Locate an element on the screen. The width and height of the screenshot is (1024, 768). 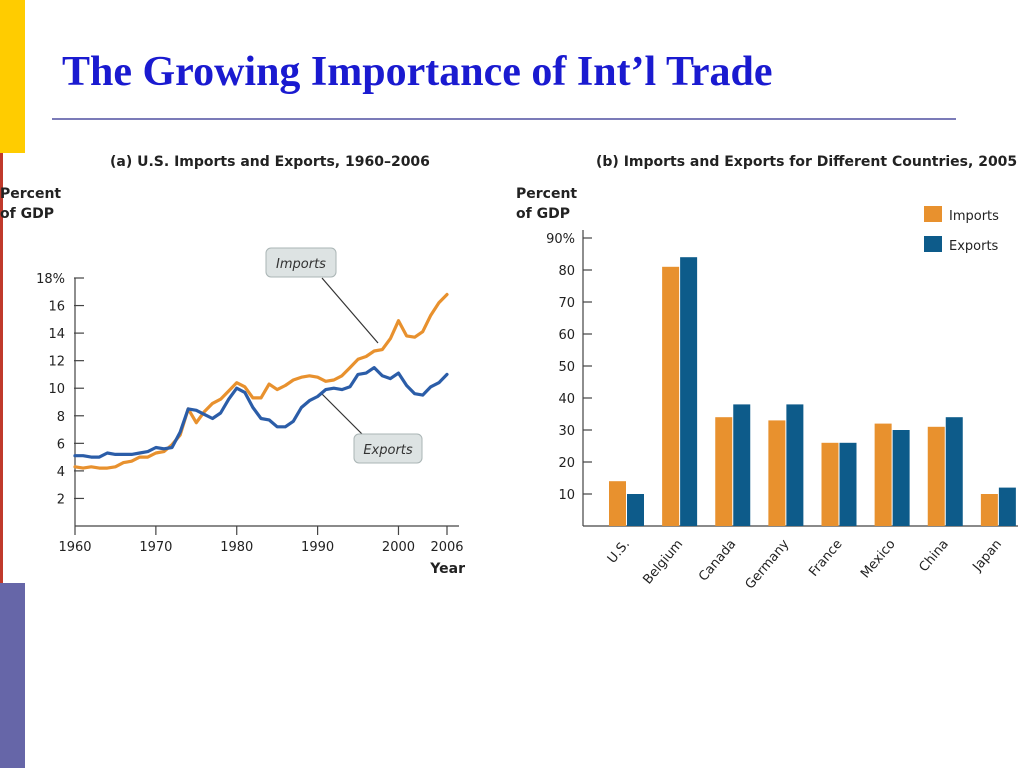
imports-bar-france is located at coordinates (830, 484).